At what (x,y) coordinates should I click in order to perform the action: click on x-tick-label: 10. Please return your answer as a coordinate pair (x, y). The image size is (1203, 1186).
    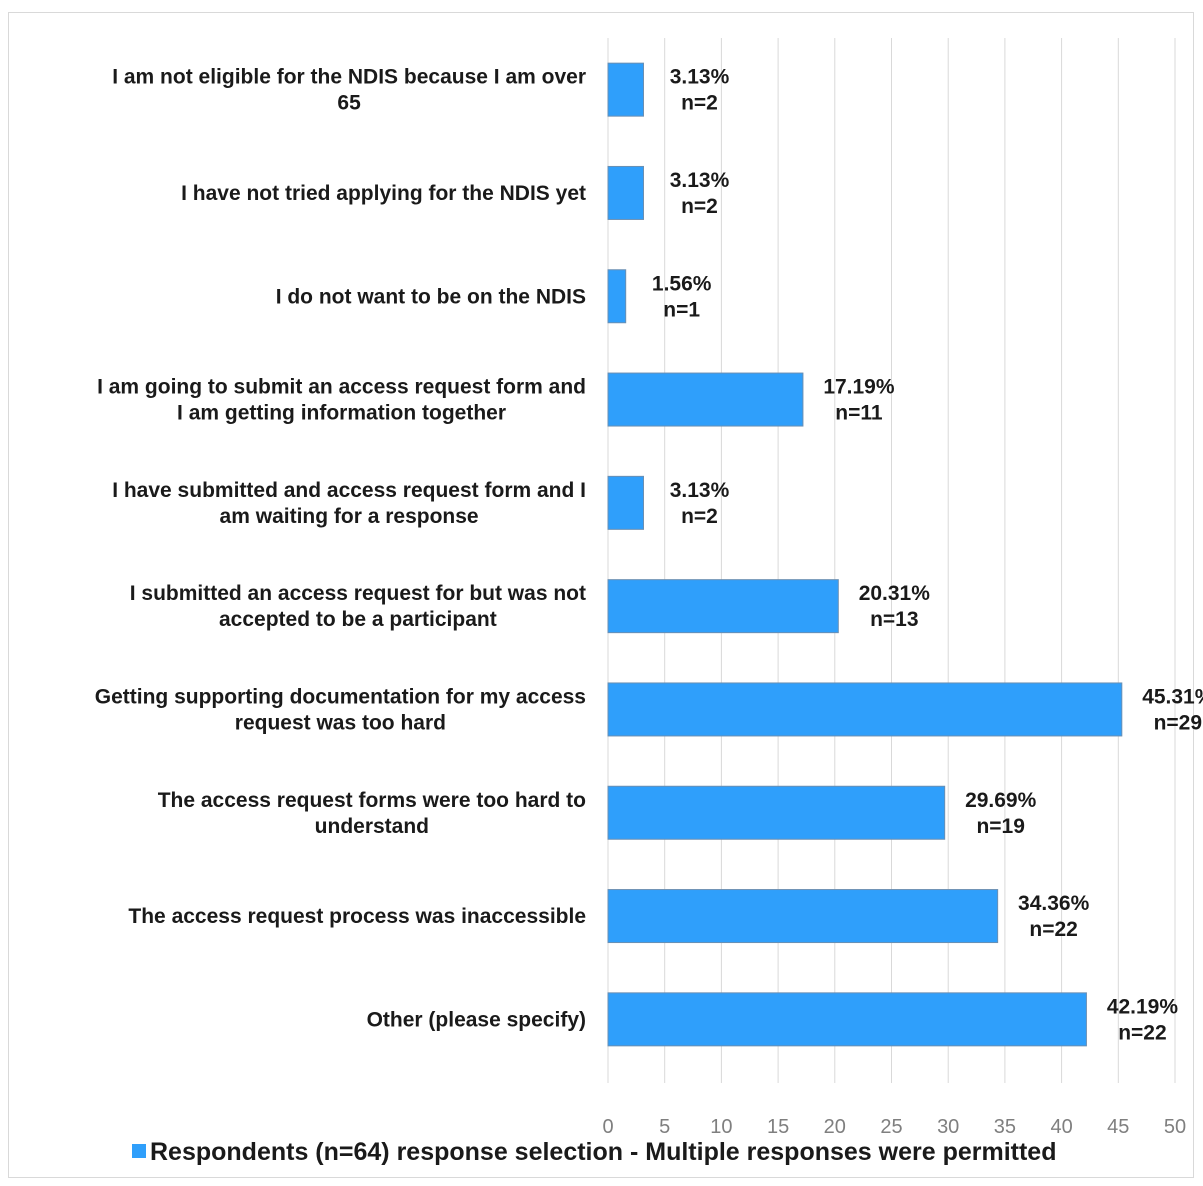
    Looking at the image, I should click on (721, 1127).